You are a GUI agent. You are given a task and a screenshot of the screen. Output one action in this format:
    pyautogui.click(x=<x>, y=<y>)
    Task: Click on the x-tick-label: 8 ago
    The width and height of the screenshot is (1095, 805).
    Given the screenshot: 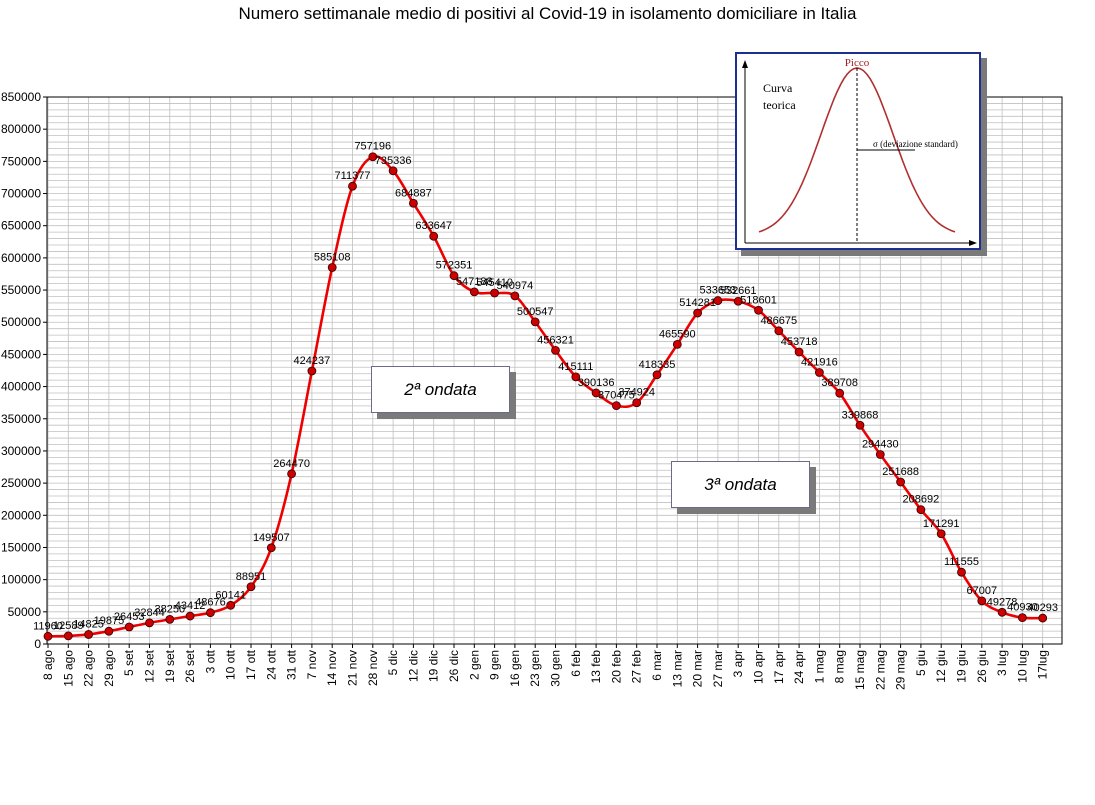 What is the action you would take?
    pyautogui.click(x=48, y=665)
    